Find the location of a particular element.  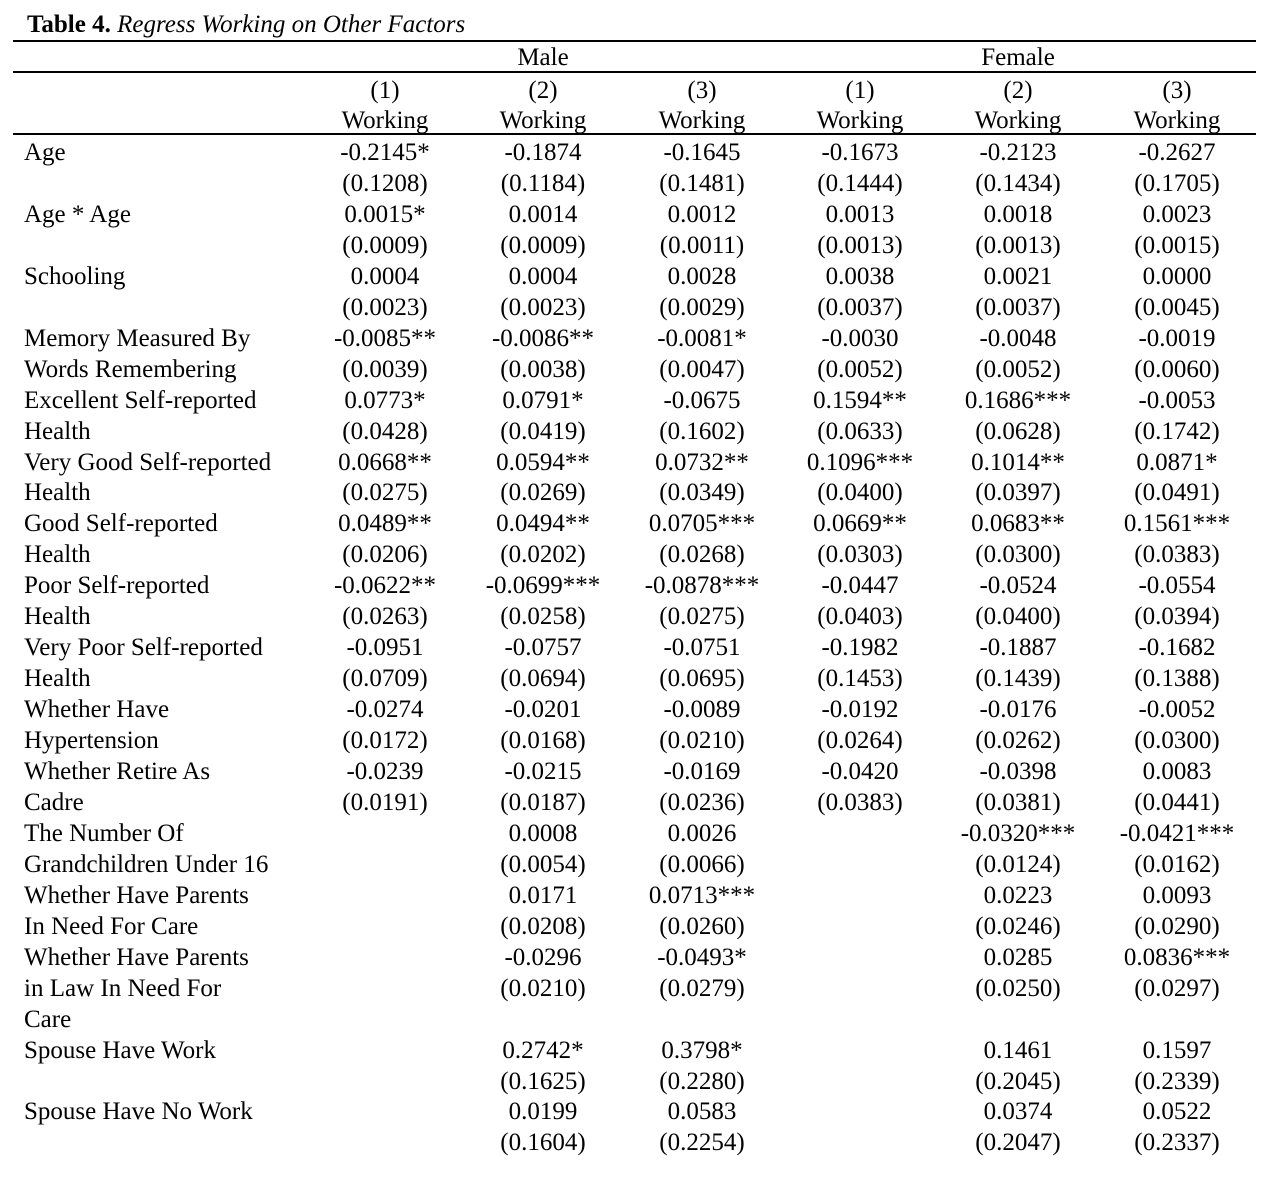

coefficient-cell: 0.0494** is located at coordinates (543, 524).